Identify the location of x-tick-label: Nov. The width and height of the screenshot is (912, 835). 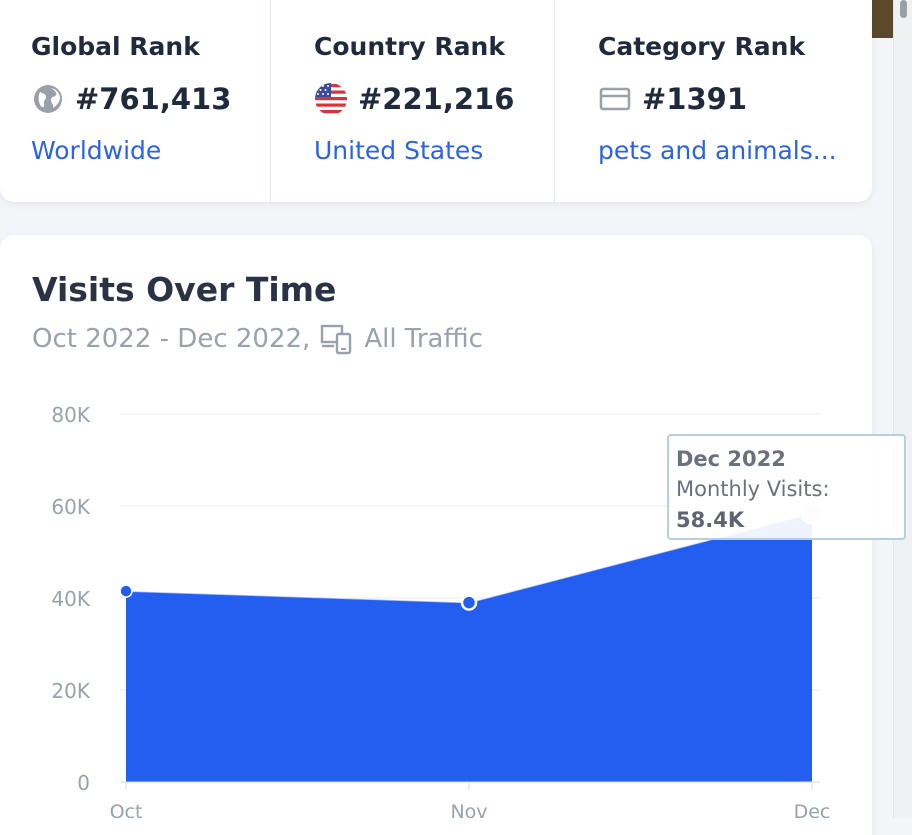
(468, 809).